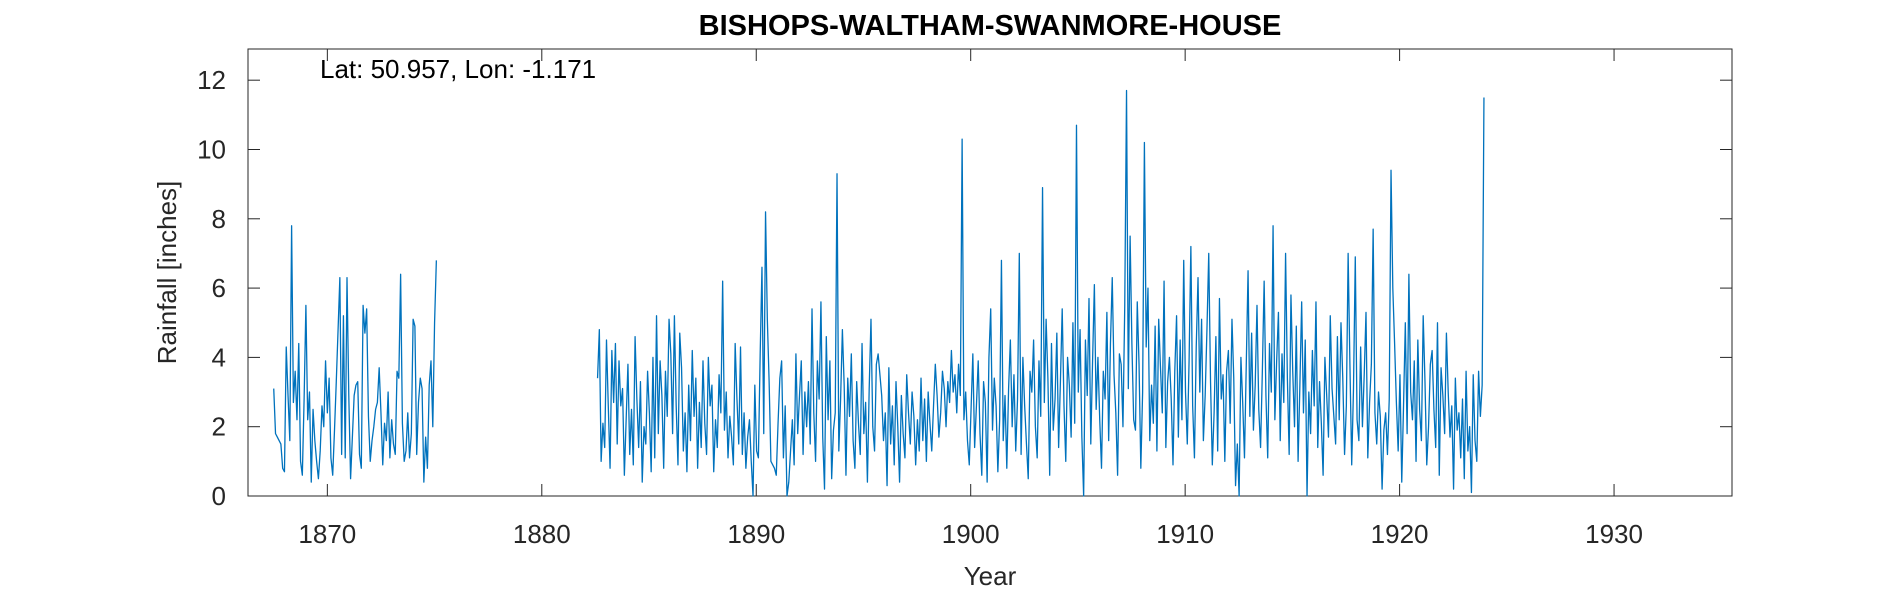 Image resolution: width=1890 pixels, height=591 pixels. What do you see at coordinates (211, 149) in the screenshot?
I see `y-tick-label: 10` at bounding box center [211, 149].